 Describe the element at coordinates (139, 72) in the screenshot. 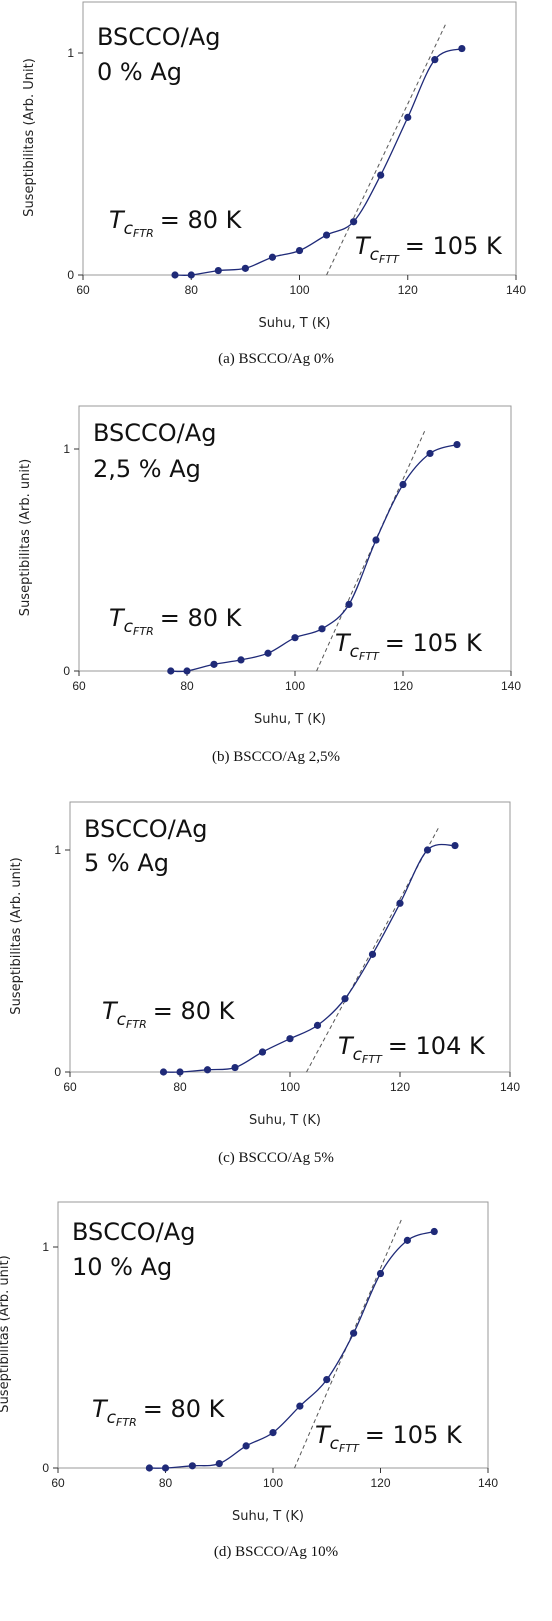

I see `composition-label: 0 % Ag` at that location.